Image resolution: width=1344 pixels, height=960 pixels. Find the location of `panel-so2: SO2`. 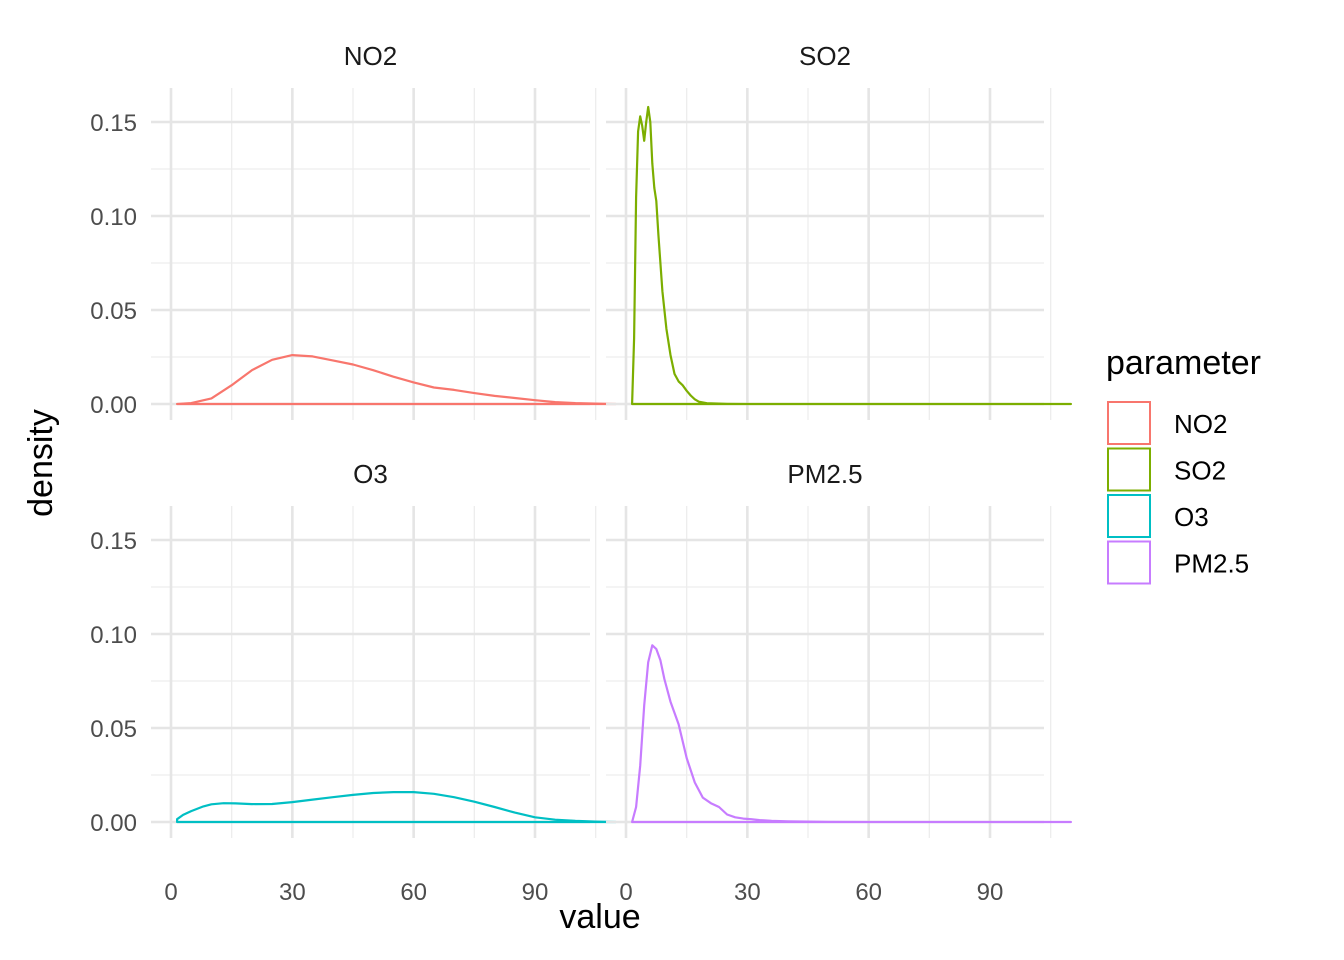

panel-so2: SO2 is located at coordinates (839, 230).